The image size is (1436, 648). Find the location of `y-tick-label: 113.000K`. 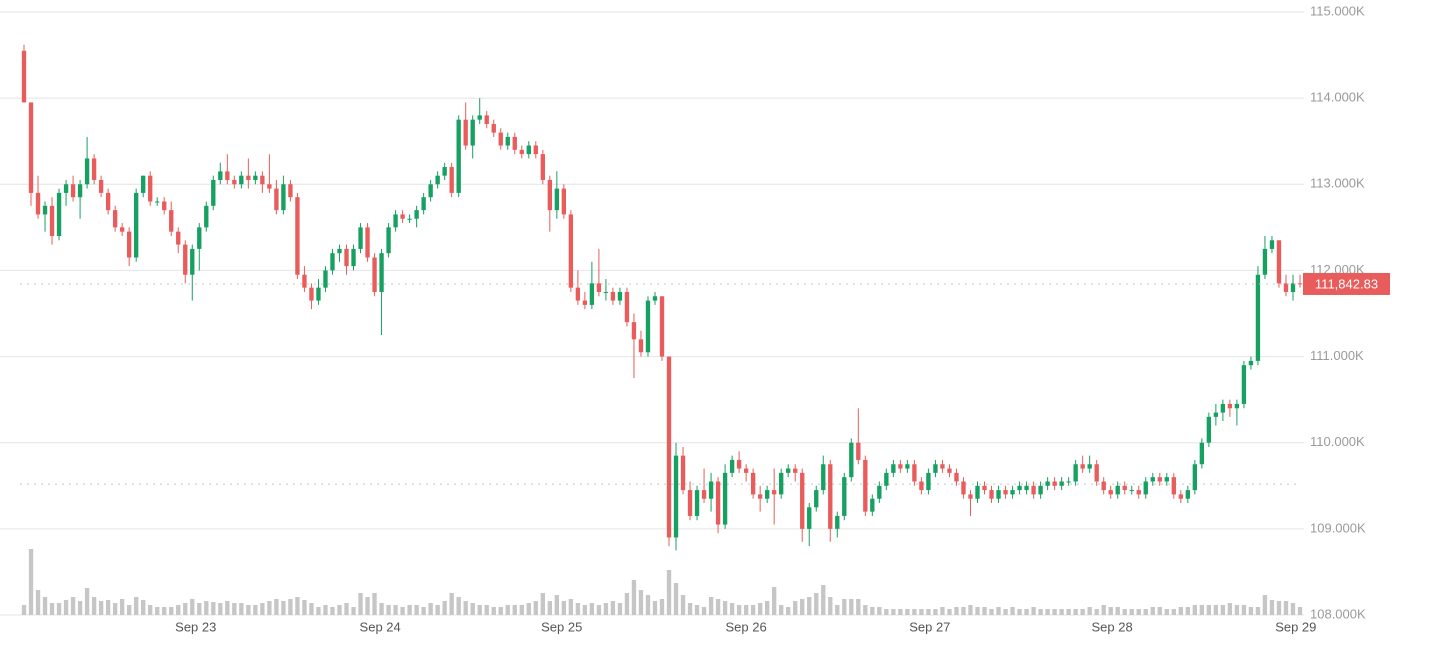

y-tick-label: 113.000K is located at coordinates (1337, 183).